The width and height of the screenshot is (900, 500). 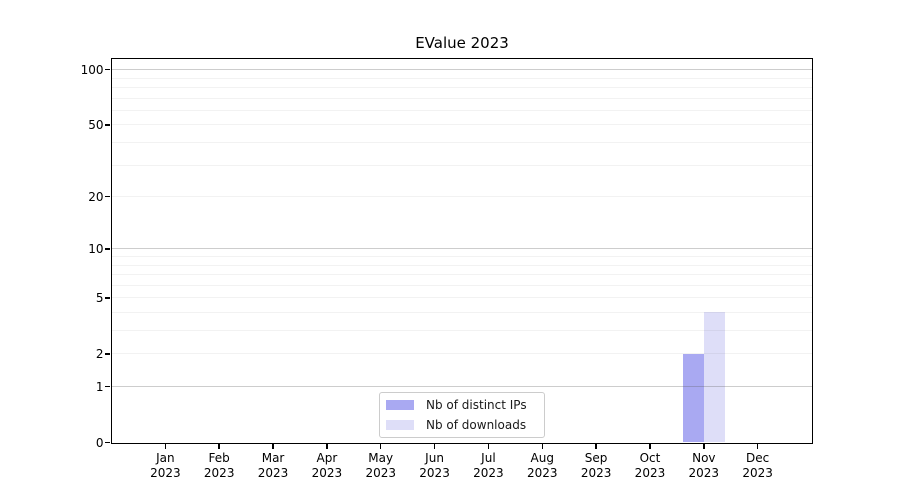 I want to click on x-tick-label: Oct 2023, so click(x=650, y=465).